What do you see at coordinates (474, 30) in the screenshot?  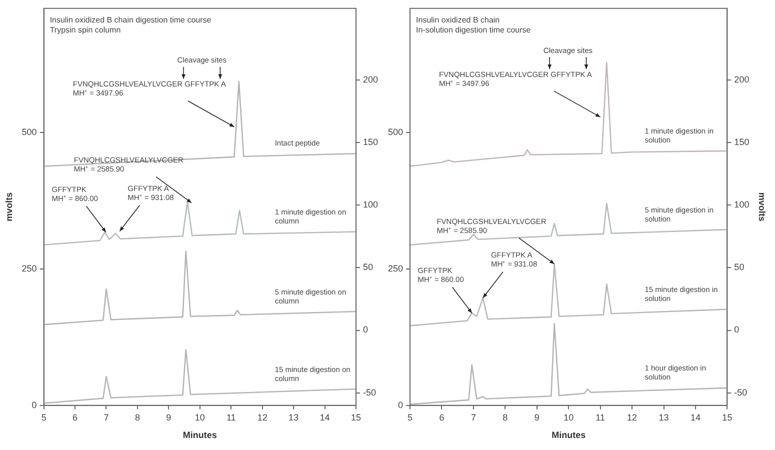 I see `text: In-solution digestion time course` at bounding box center [474, 30].